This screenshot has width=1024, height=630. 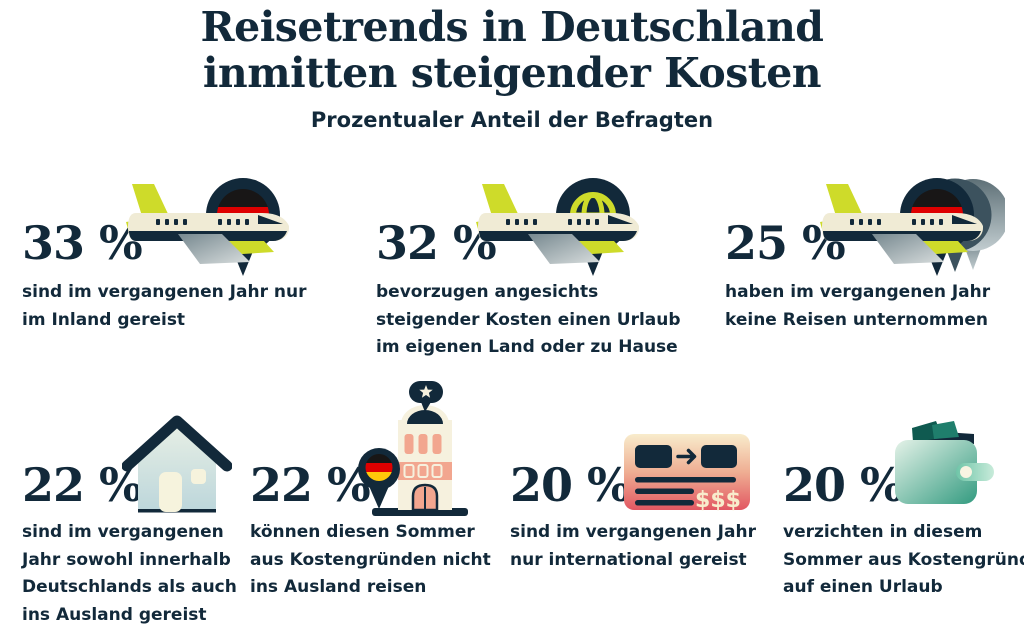 What do you see at coordinates (426, 391) in the screenshot?
I see `star-icon` at bounding box center [426, 391].